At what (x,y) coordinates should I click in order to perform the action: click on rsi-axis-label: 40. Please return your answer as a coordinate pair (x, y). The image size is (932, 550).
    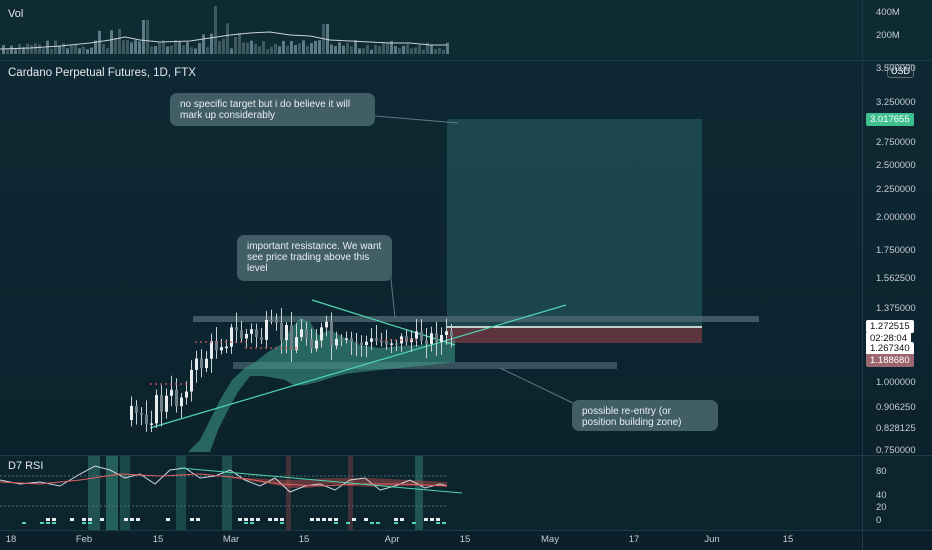
    Looking at the image, I should click on (881, 495).